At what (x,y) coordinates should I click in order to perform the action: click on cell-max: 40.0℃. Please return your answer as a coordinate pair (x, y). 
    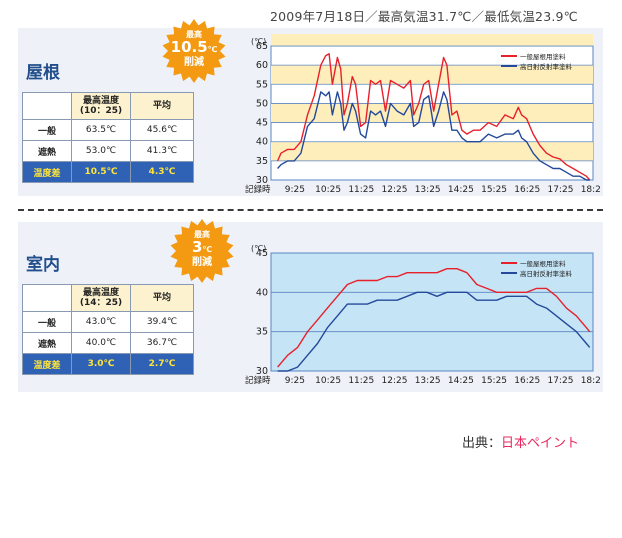
    Looking at the image, I should click on (101, 343).